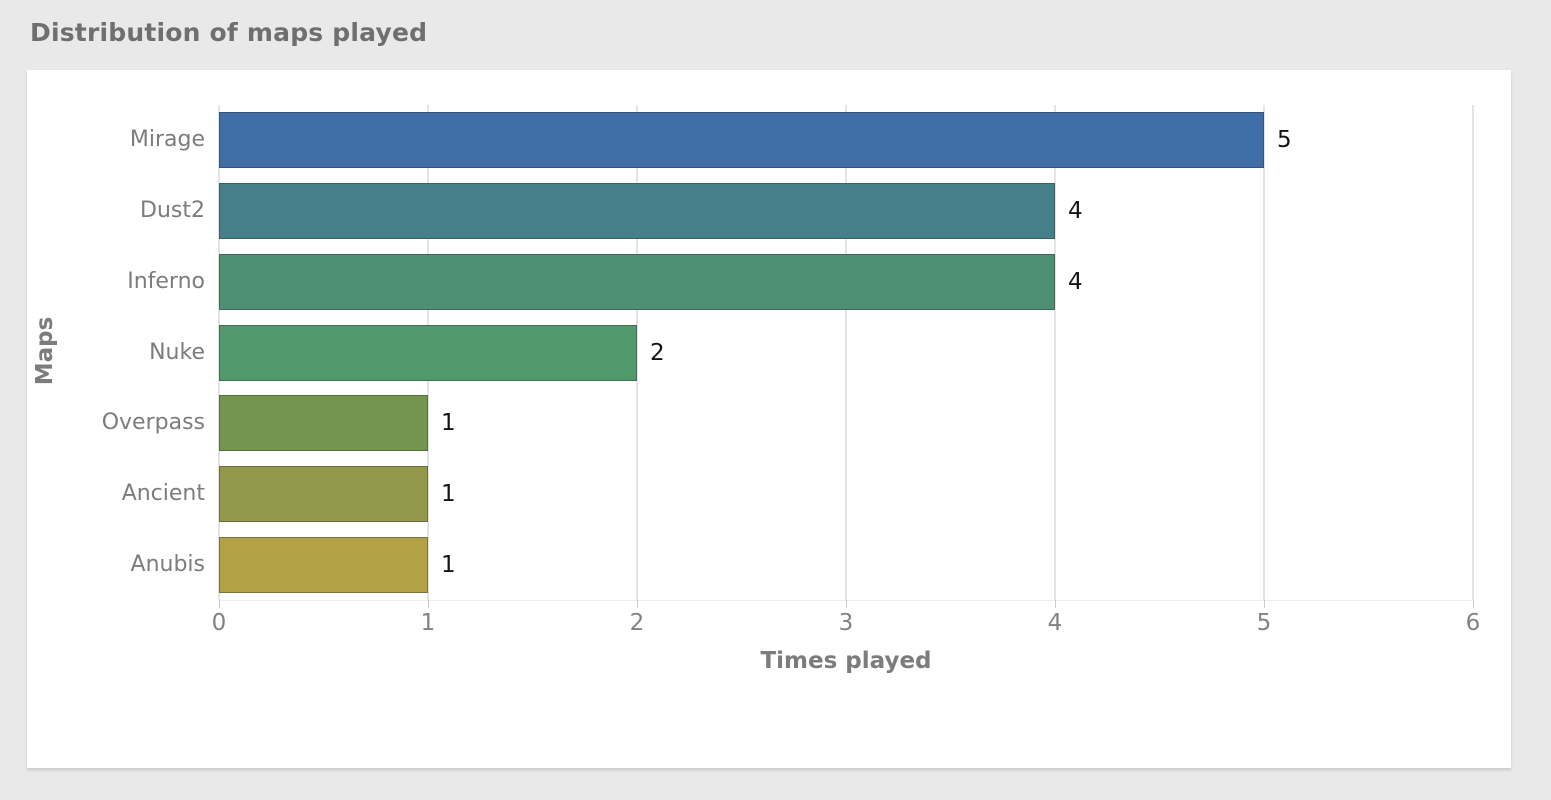  Describe the element at coordinates (1055, 623) in the screenshot. I see `x-tick-label-4: 4` at that location.